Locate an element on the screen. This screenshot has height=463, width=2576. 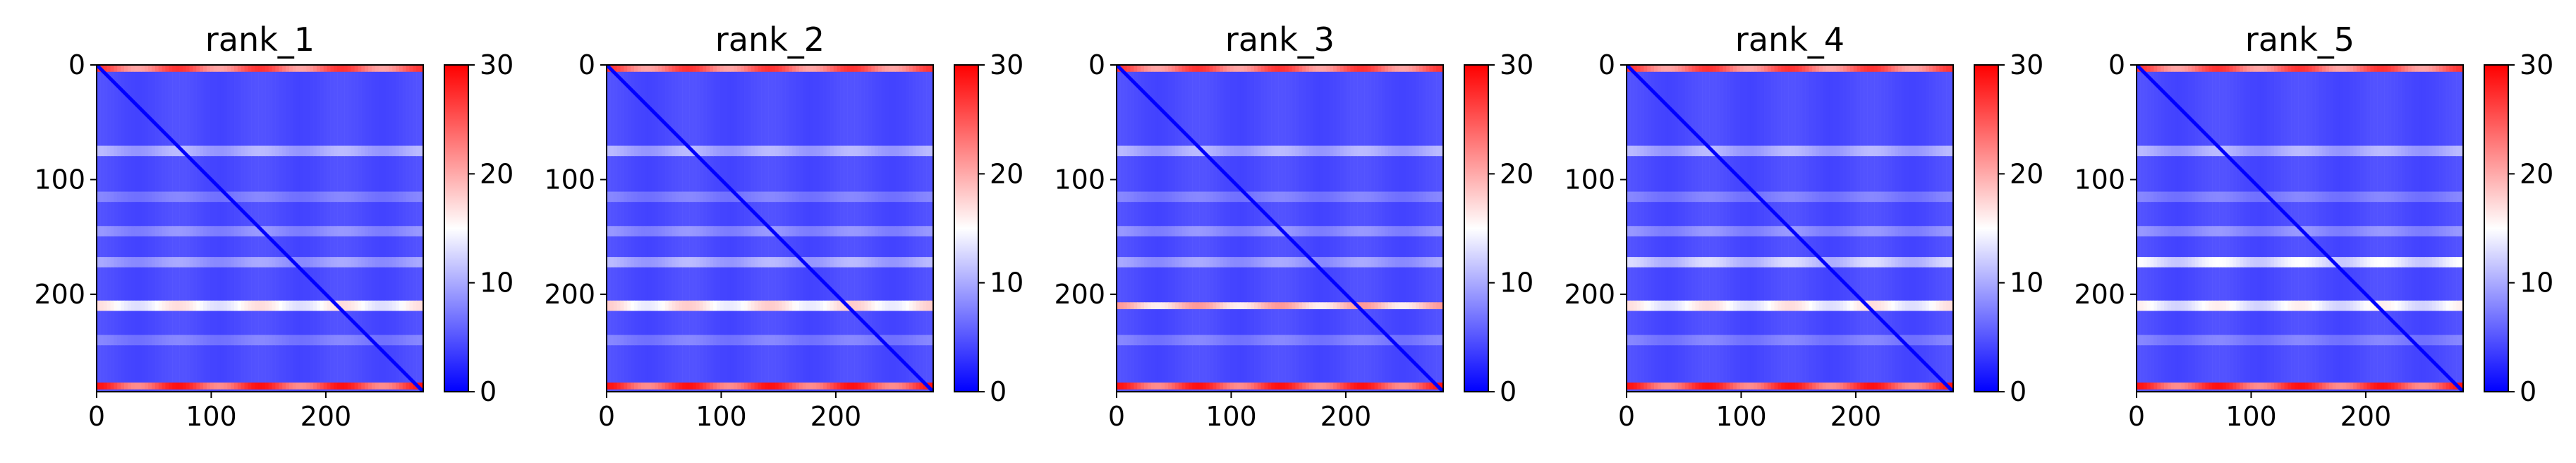
heatmap-diagonal is located at coordinates (1790, 228).